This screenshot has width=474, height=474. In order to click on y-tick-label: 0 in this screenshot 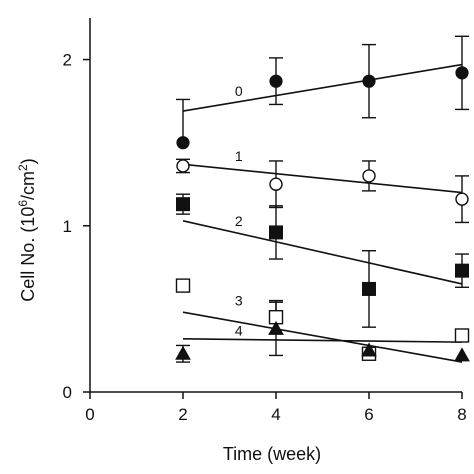, I will do `click(67, 392)`.